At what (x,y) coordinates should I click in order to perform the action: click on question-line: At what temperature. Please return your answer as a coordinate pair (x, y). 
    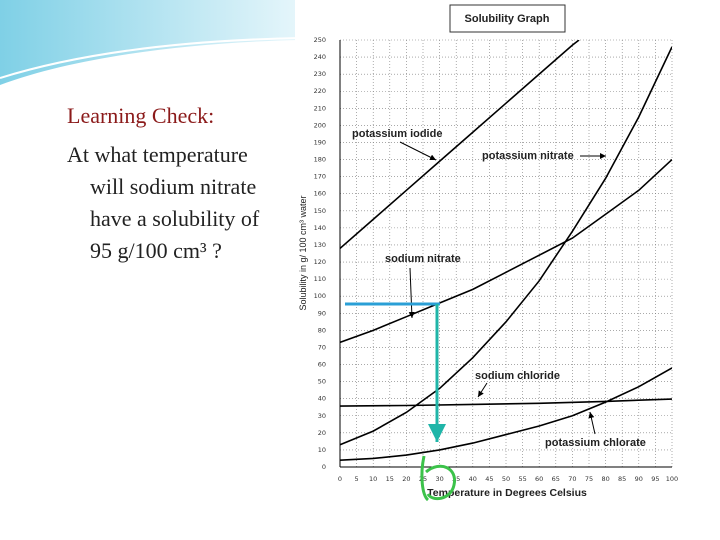
    Looking at the image, I should click on (157, 154).